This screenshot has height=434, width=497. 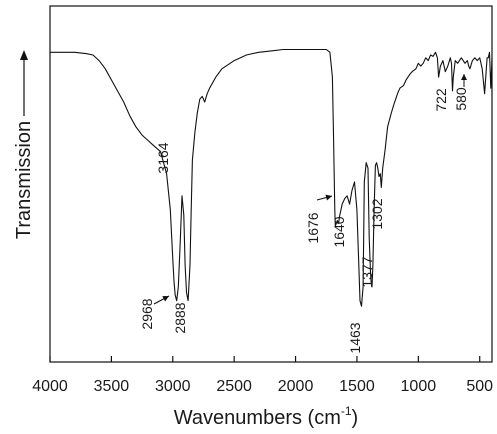 What do you see at coordinates (265, 359) in the screenshot?
I see `x-axis-ticks` at bounding box center [265, 359].